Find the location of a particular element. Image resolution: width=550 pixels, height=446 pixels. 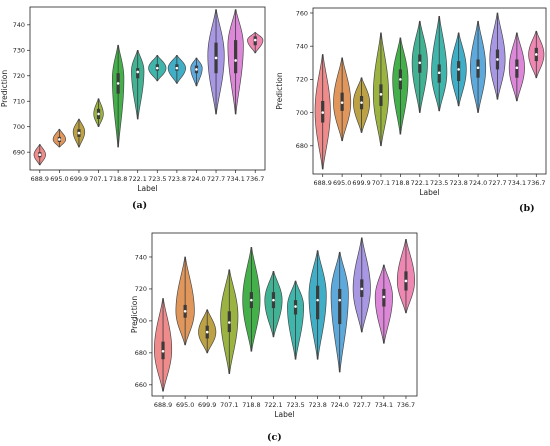

violin-iqr-box-724.0 is located at coordinates (340, 306).